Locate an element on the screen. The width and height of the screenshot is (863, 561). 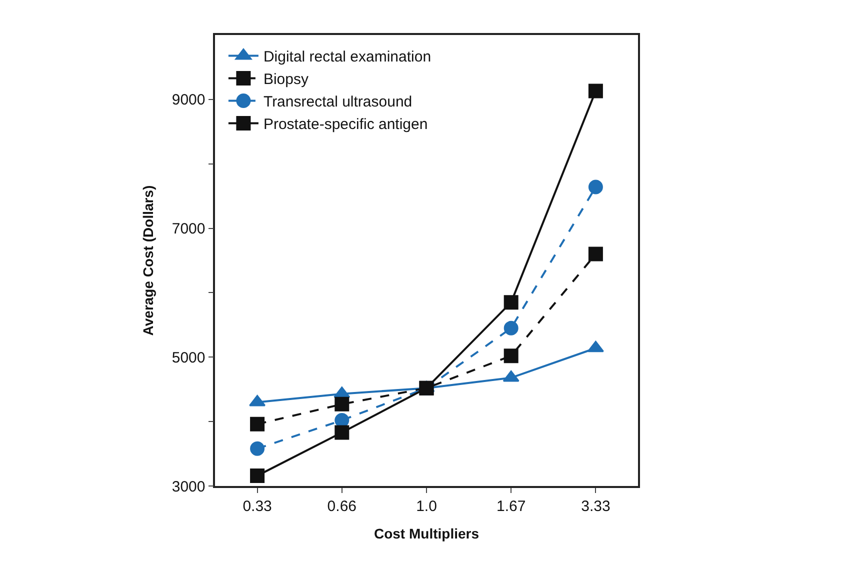
x-axis-title: Cost Multipliers is located at coordinates (427, 534).